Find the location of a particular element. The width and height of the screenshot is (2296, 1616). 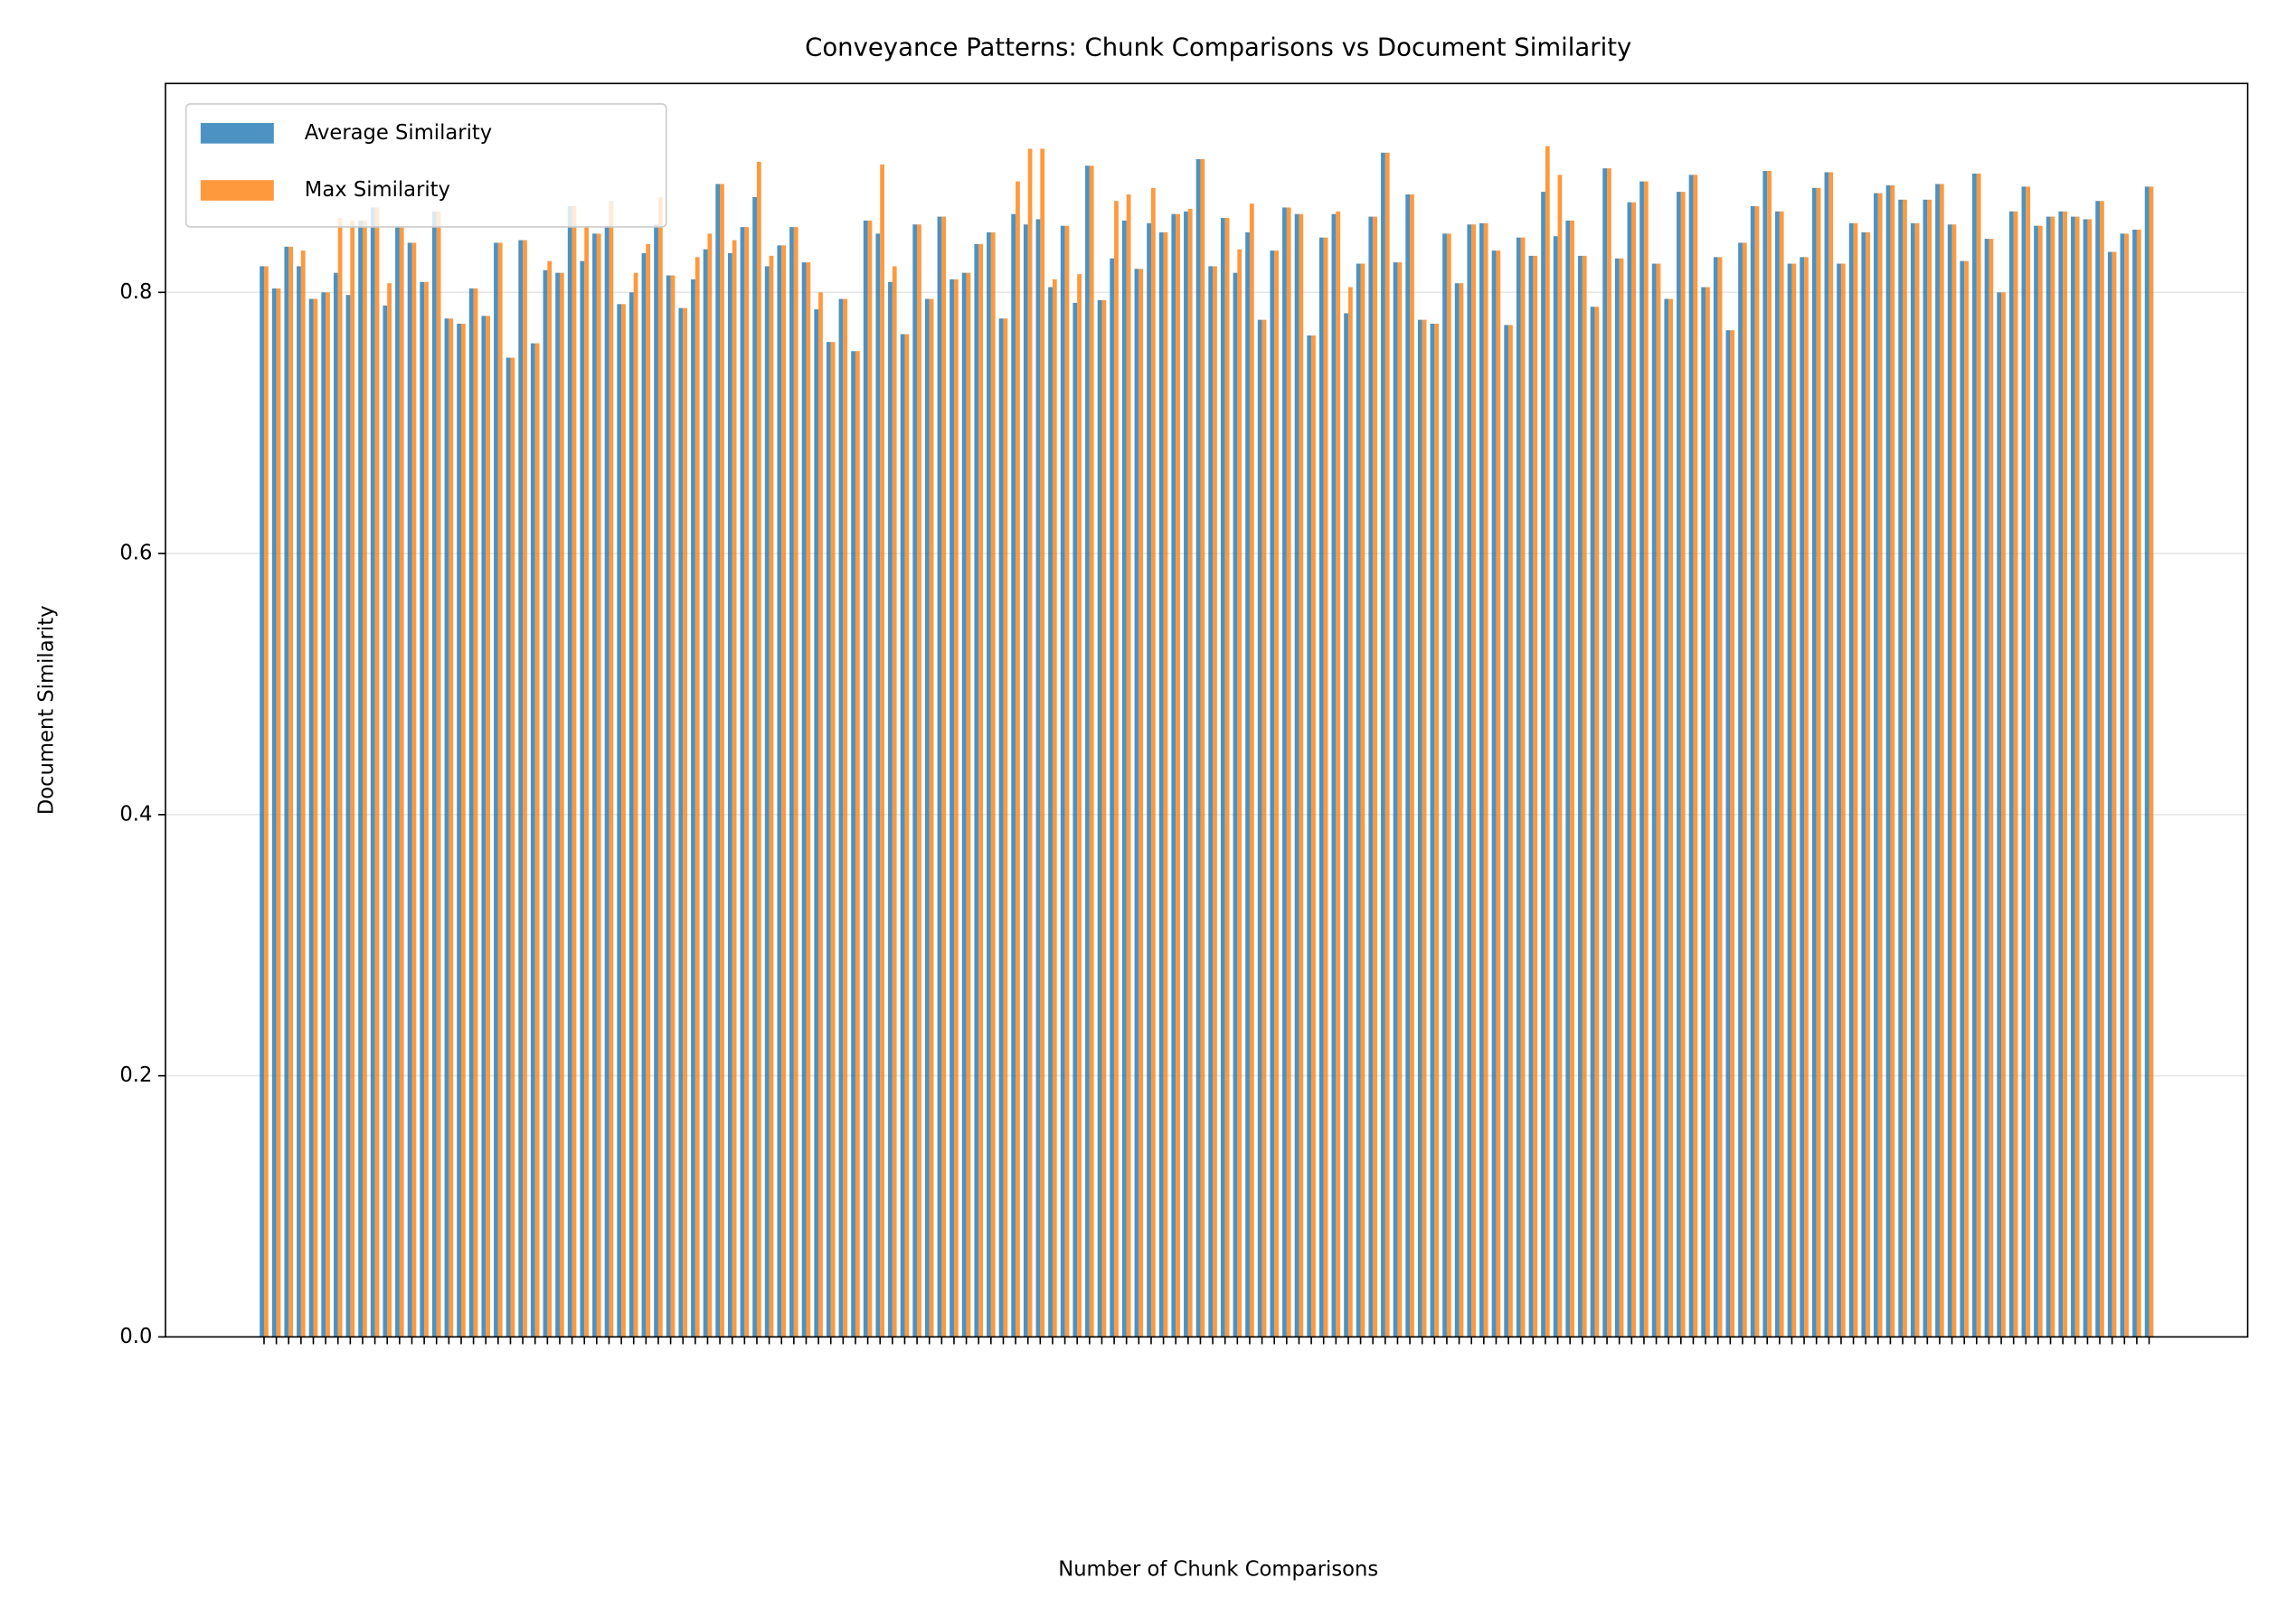

legend-box is located at coordinates (426, 165).